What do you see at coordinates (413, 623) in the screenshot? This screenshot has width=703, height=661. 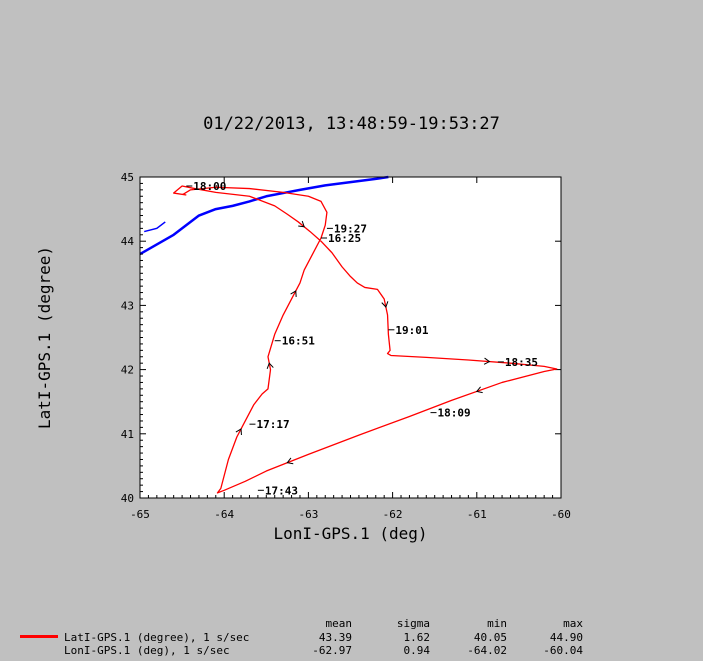 I see `stats-header-sigma: sigma` at bounding box center [413, 623].